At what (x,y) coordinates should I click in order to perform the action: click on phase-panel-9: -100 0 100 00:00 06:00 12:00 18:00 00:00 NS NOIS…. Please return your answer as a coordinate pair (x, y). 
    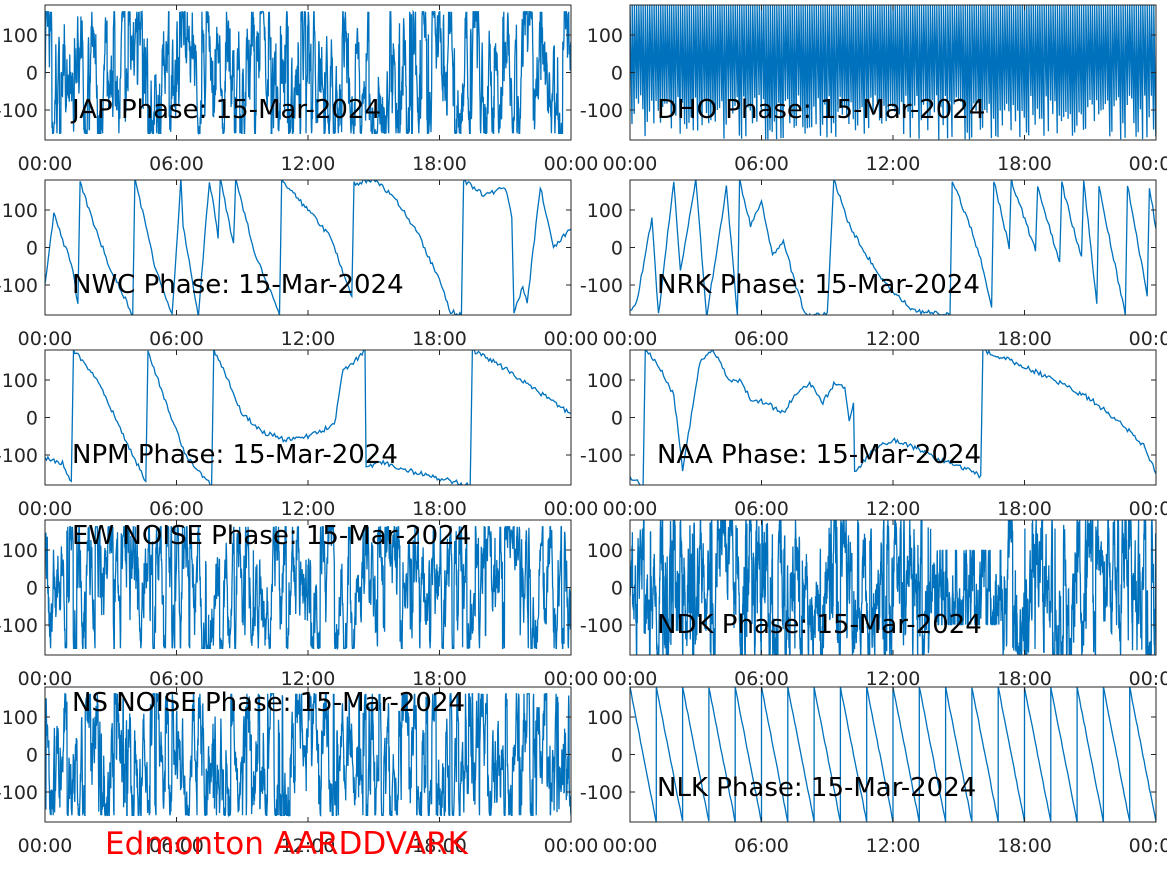
    Looking at the image, I should click on (299, 771).